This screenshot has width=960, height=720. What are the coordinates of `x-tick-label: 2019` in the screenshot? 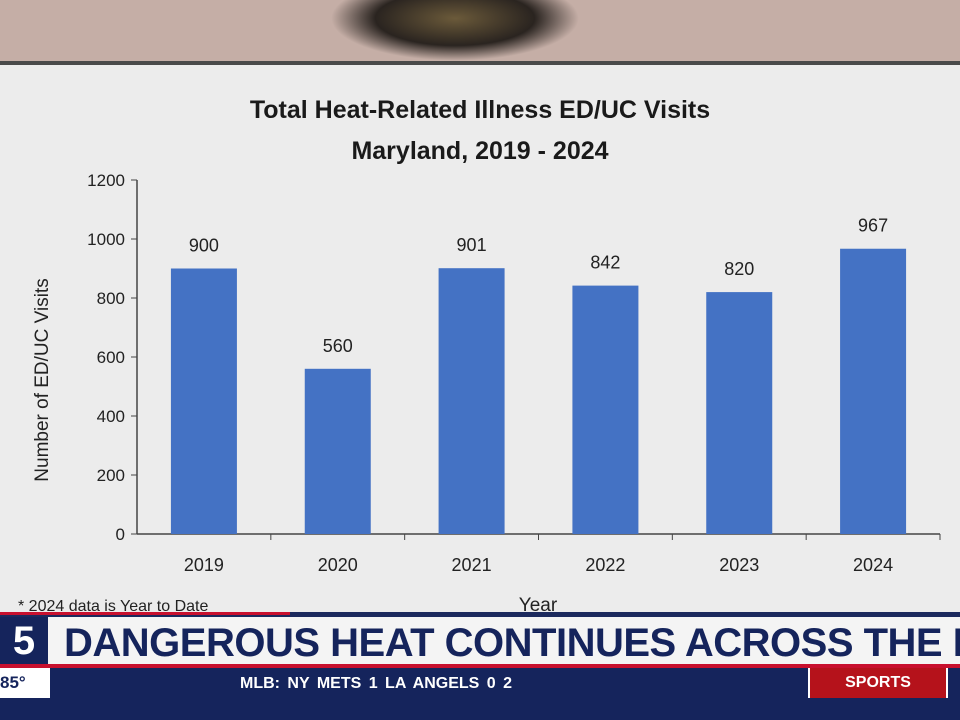 It's located at (204, 565).